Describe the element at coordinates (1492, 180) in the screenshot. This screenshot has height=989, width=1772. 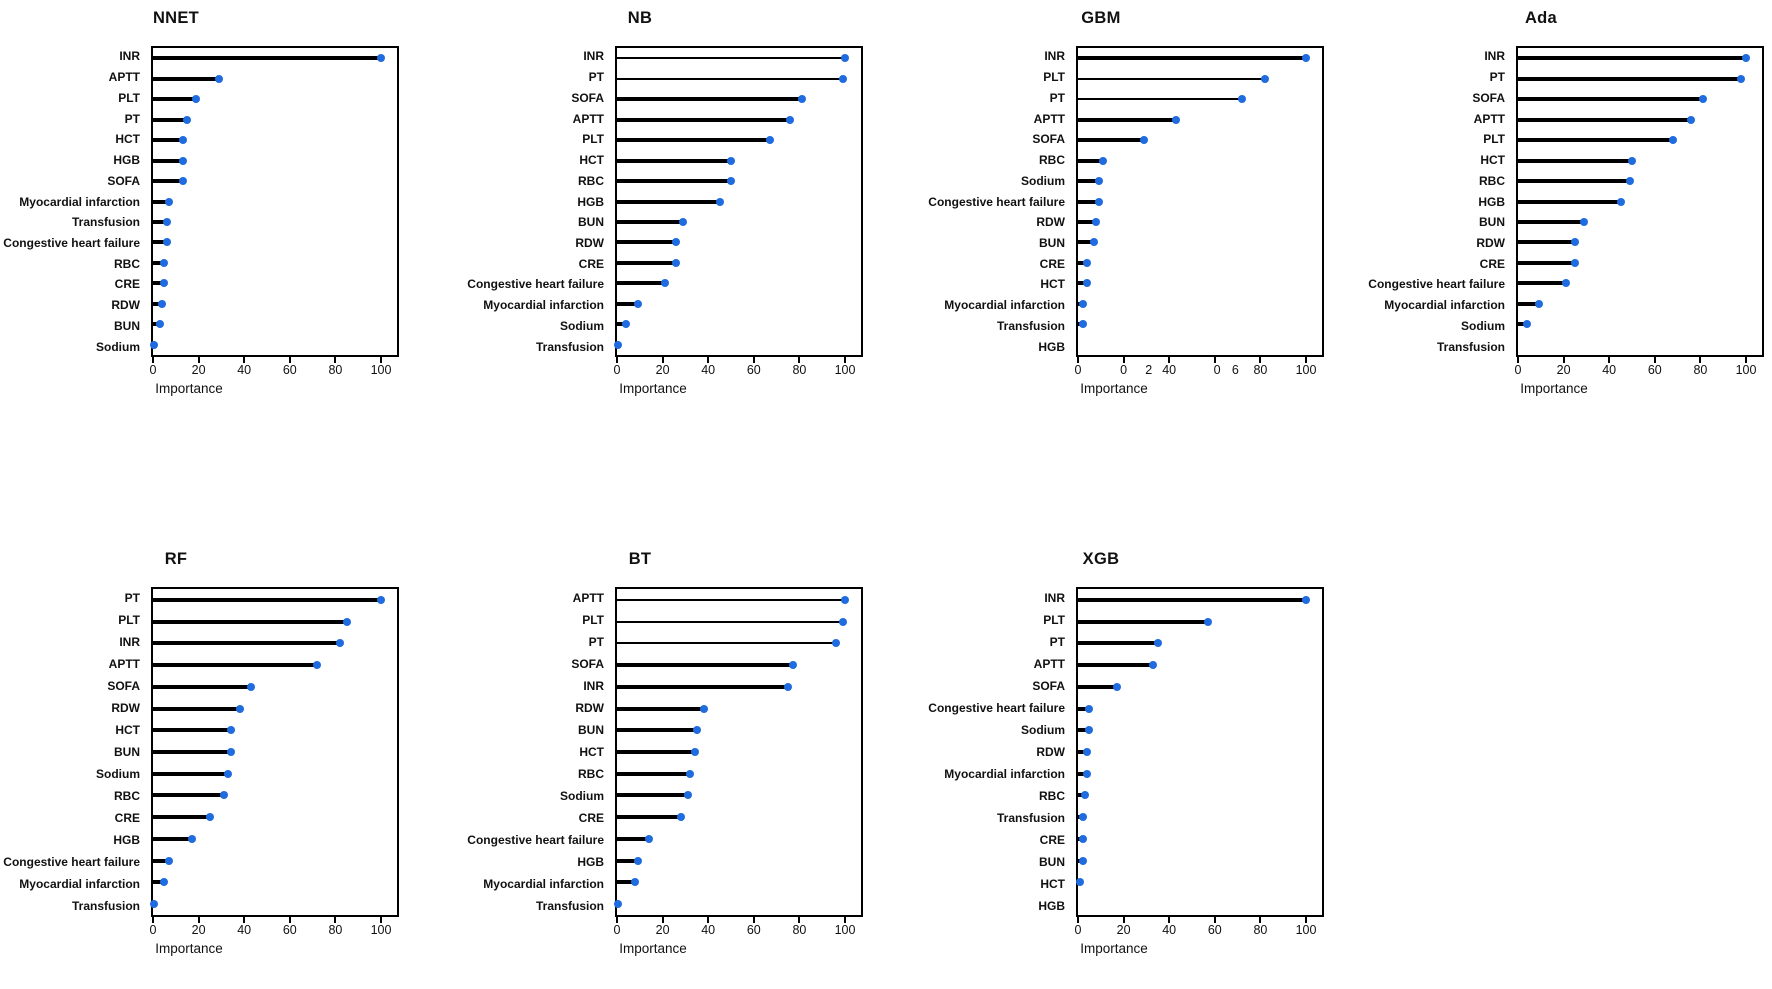
I see `y-axis-label: RBC` at that location.